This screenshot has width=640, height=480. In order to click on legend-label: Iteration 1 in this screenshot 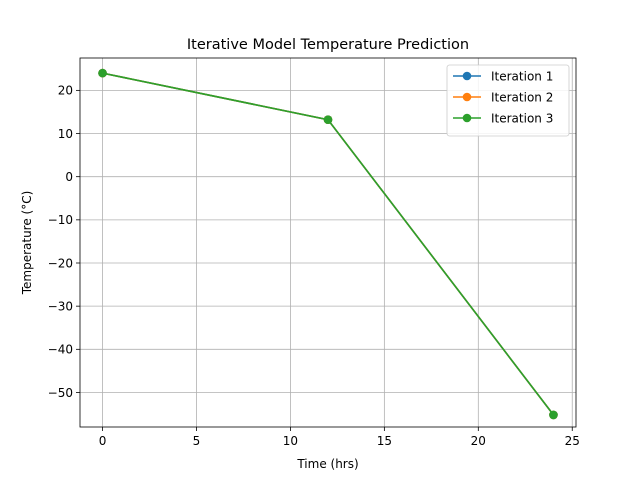, I will do `click(522, 76)`.